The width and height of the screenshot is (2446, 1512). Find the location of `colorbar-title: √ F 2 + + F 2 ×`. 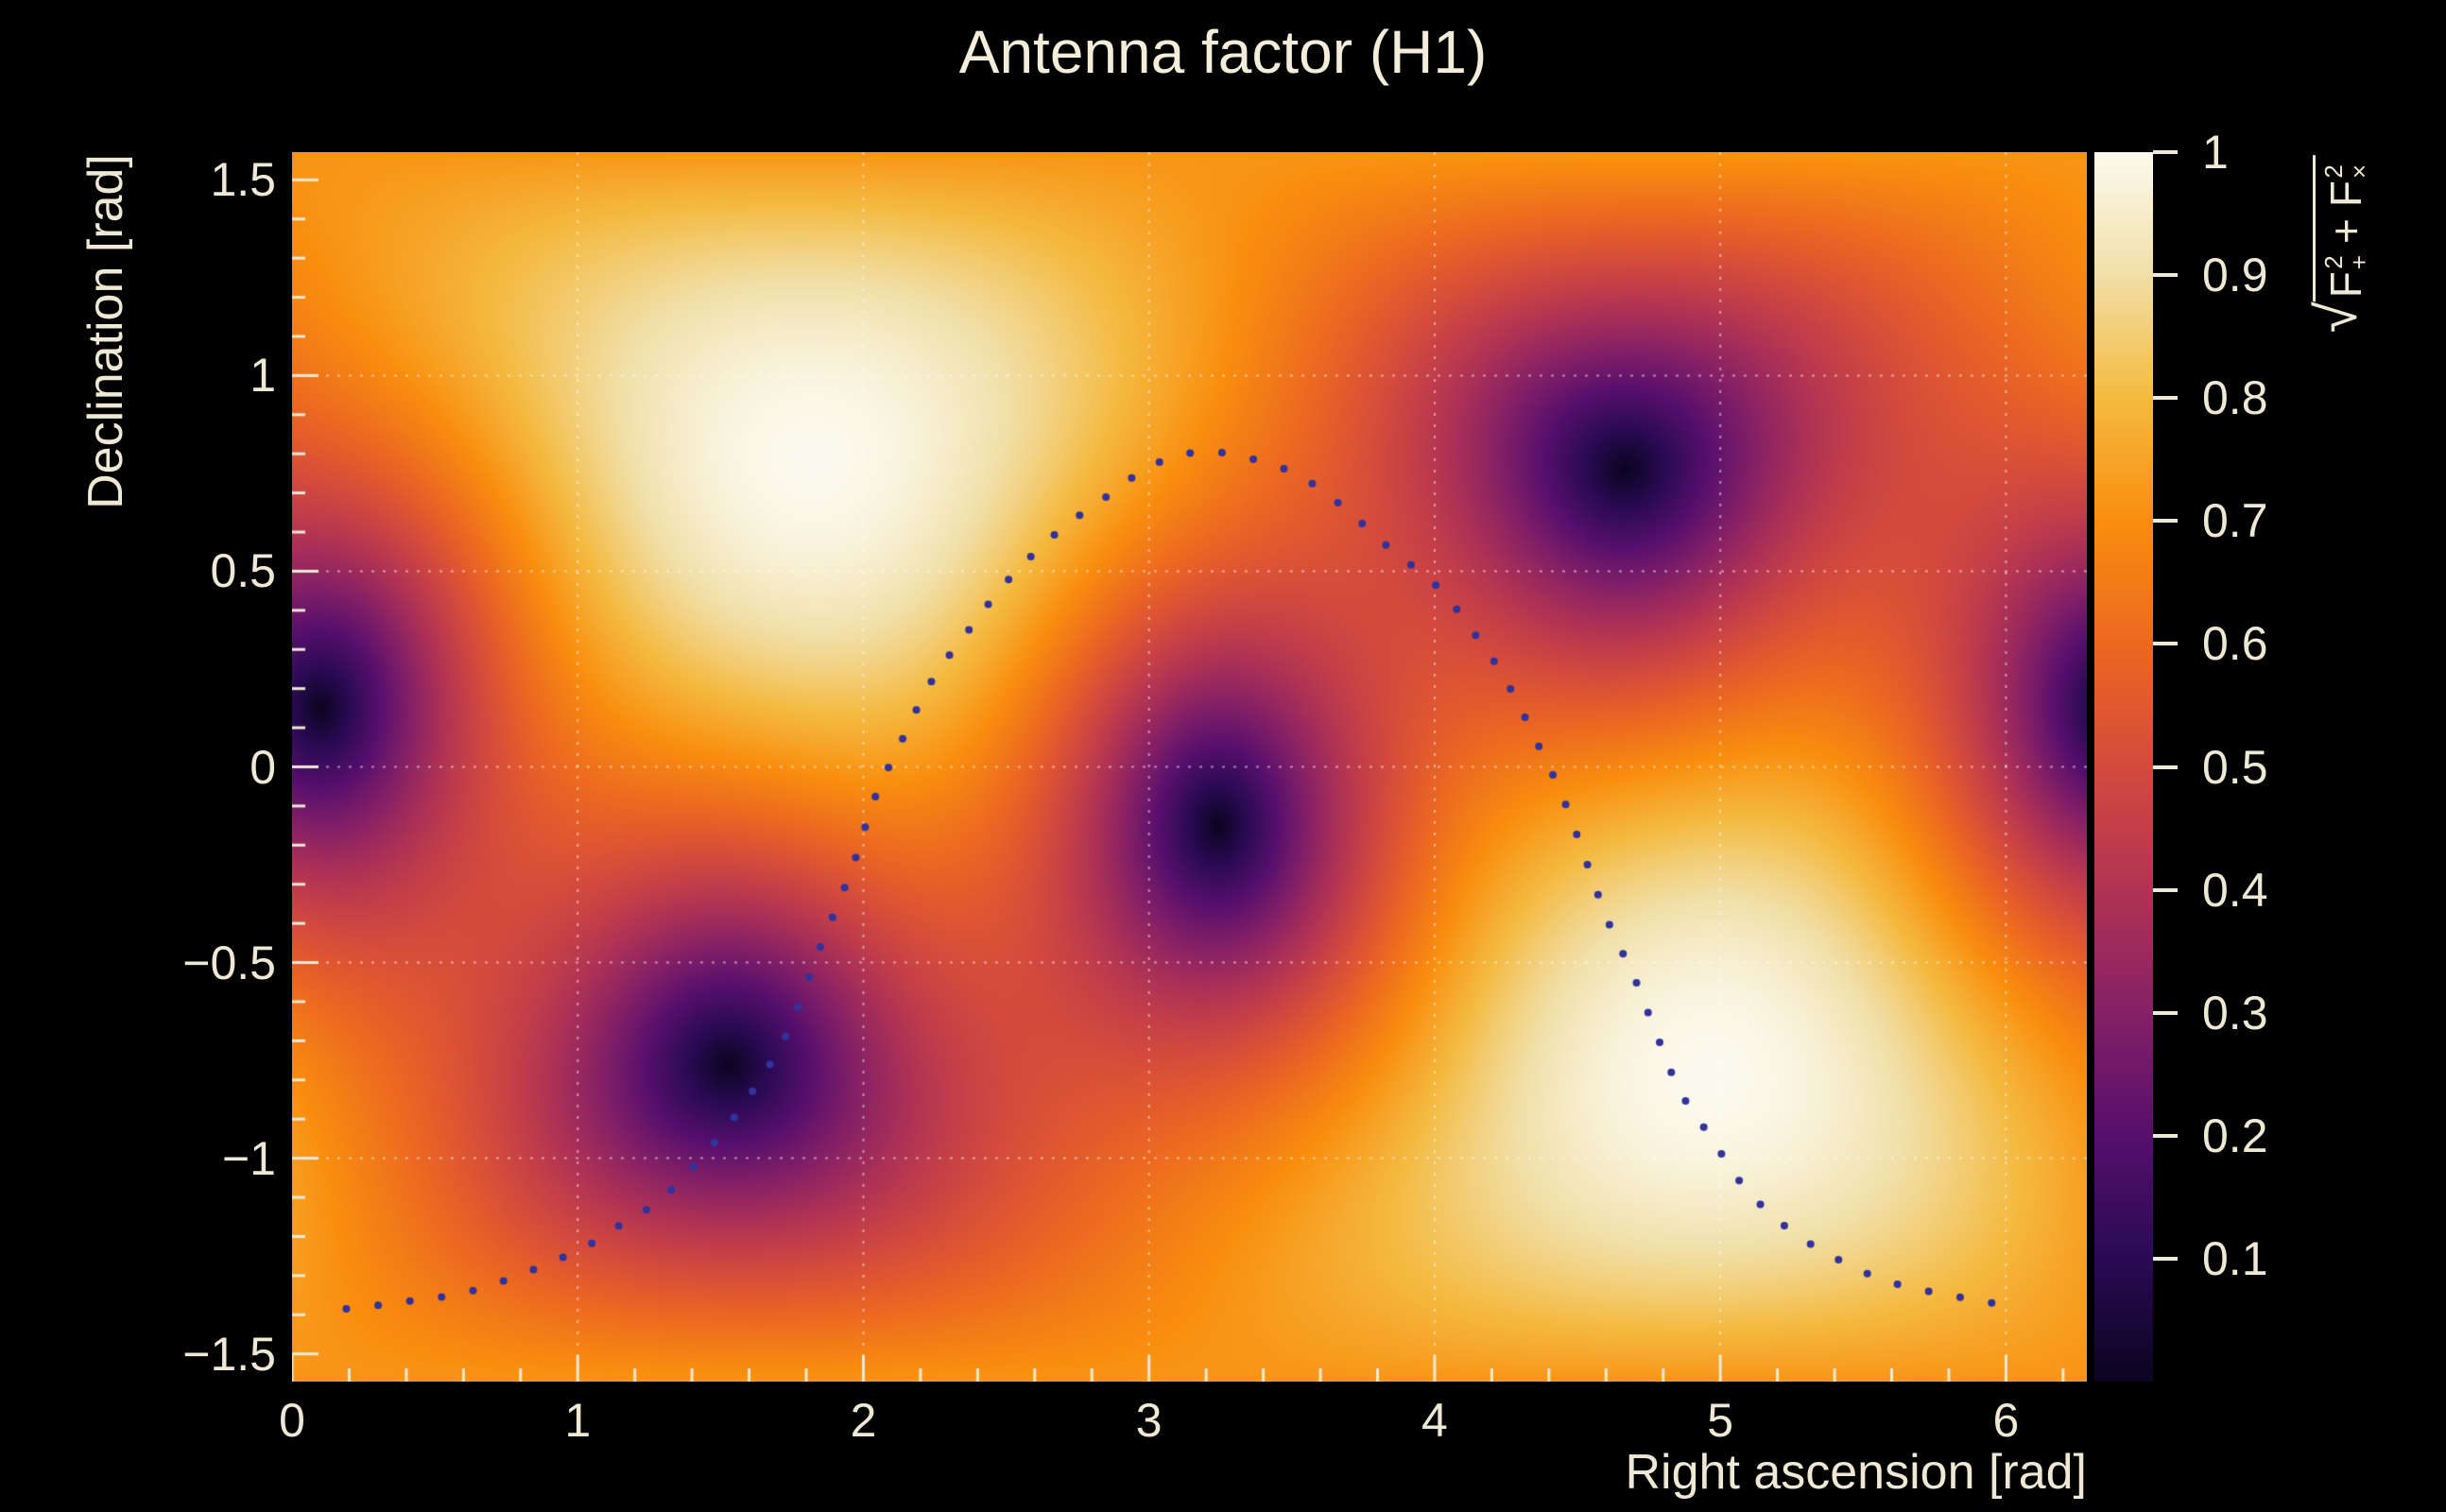

colorbar-title: √ F 2 + + F 2 × is located at coordinates (2339, 243).